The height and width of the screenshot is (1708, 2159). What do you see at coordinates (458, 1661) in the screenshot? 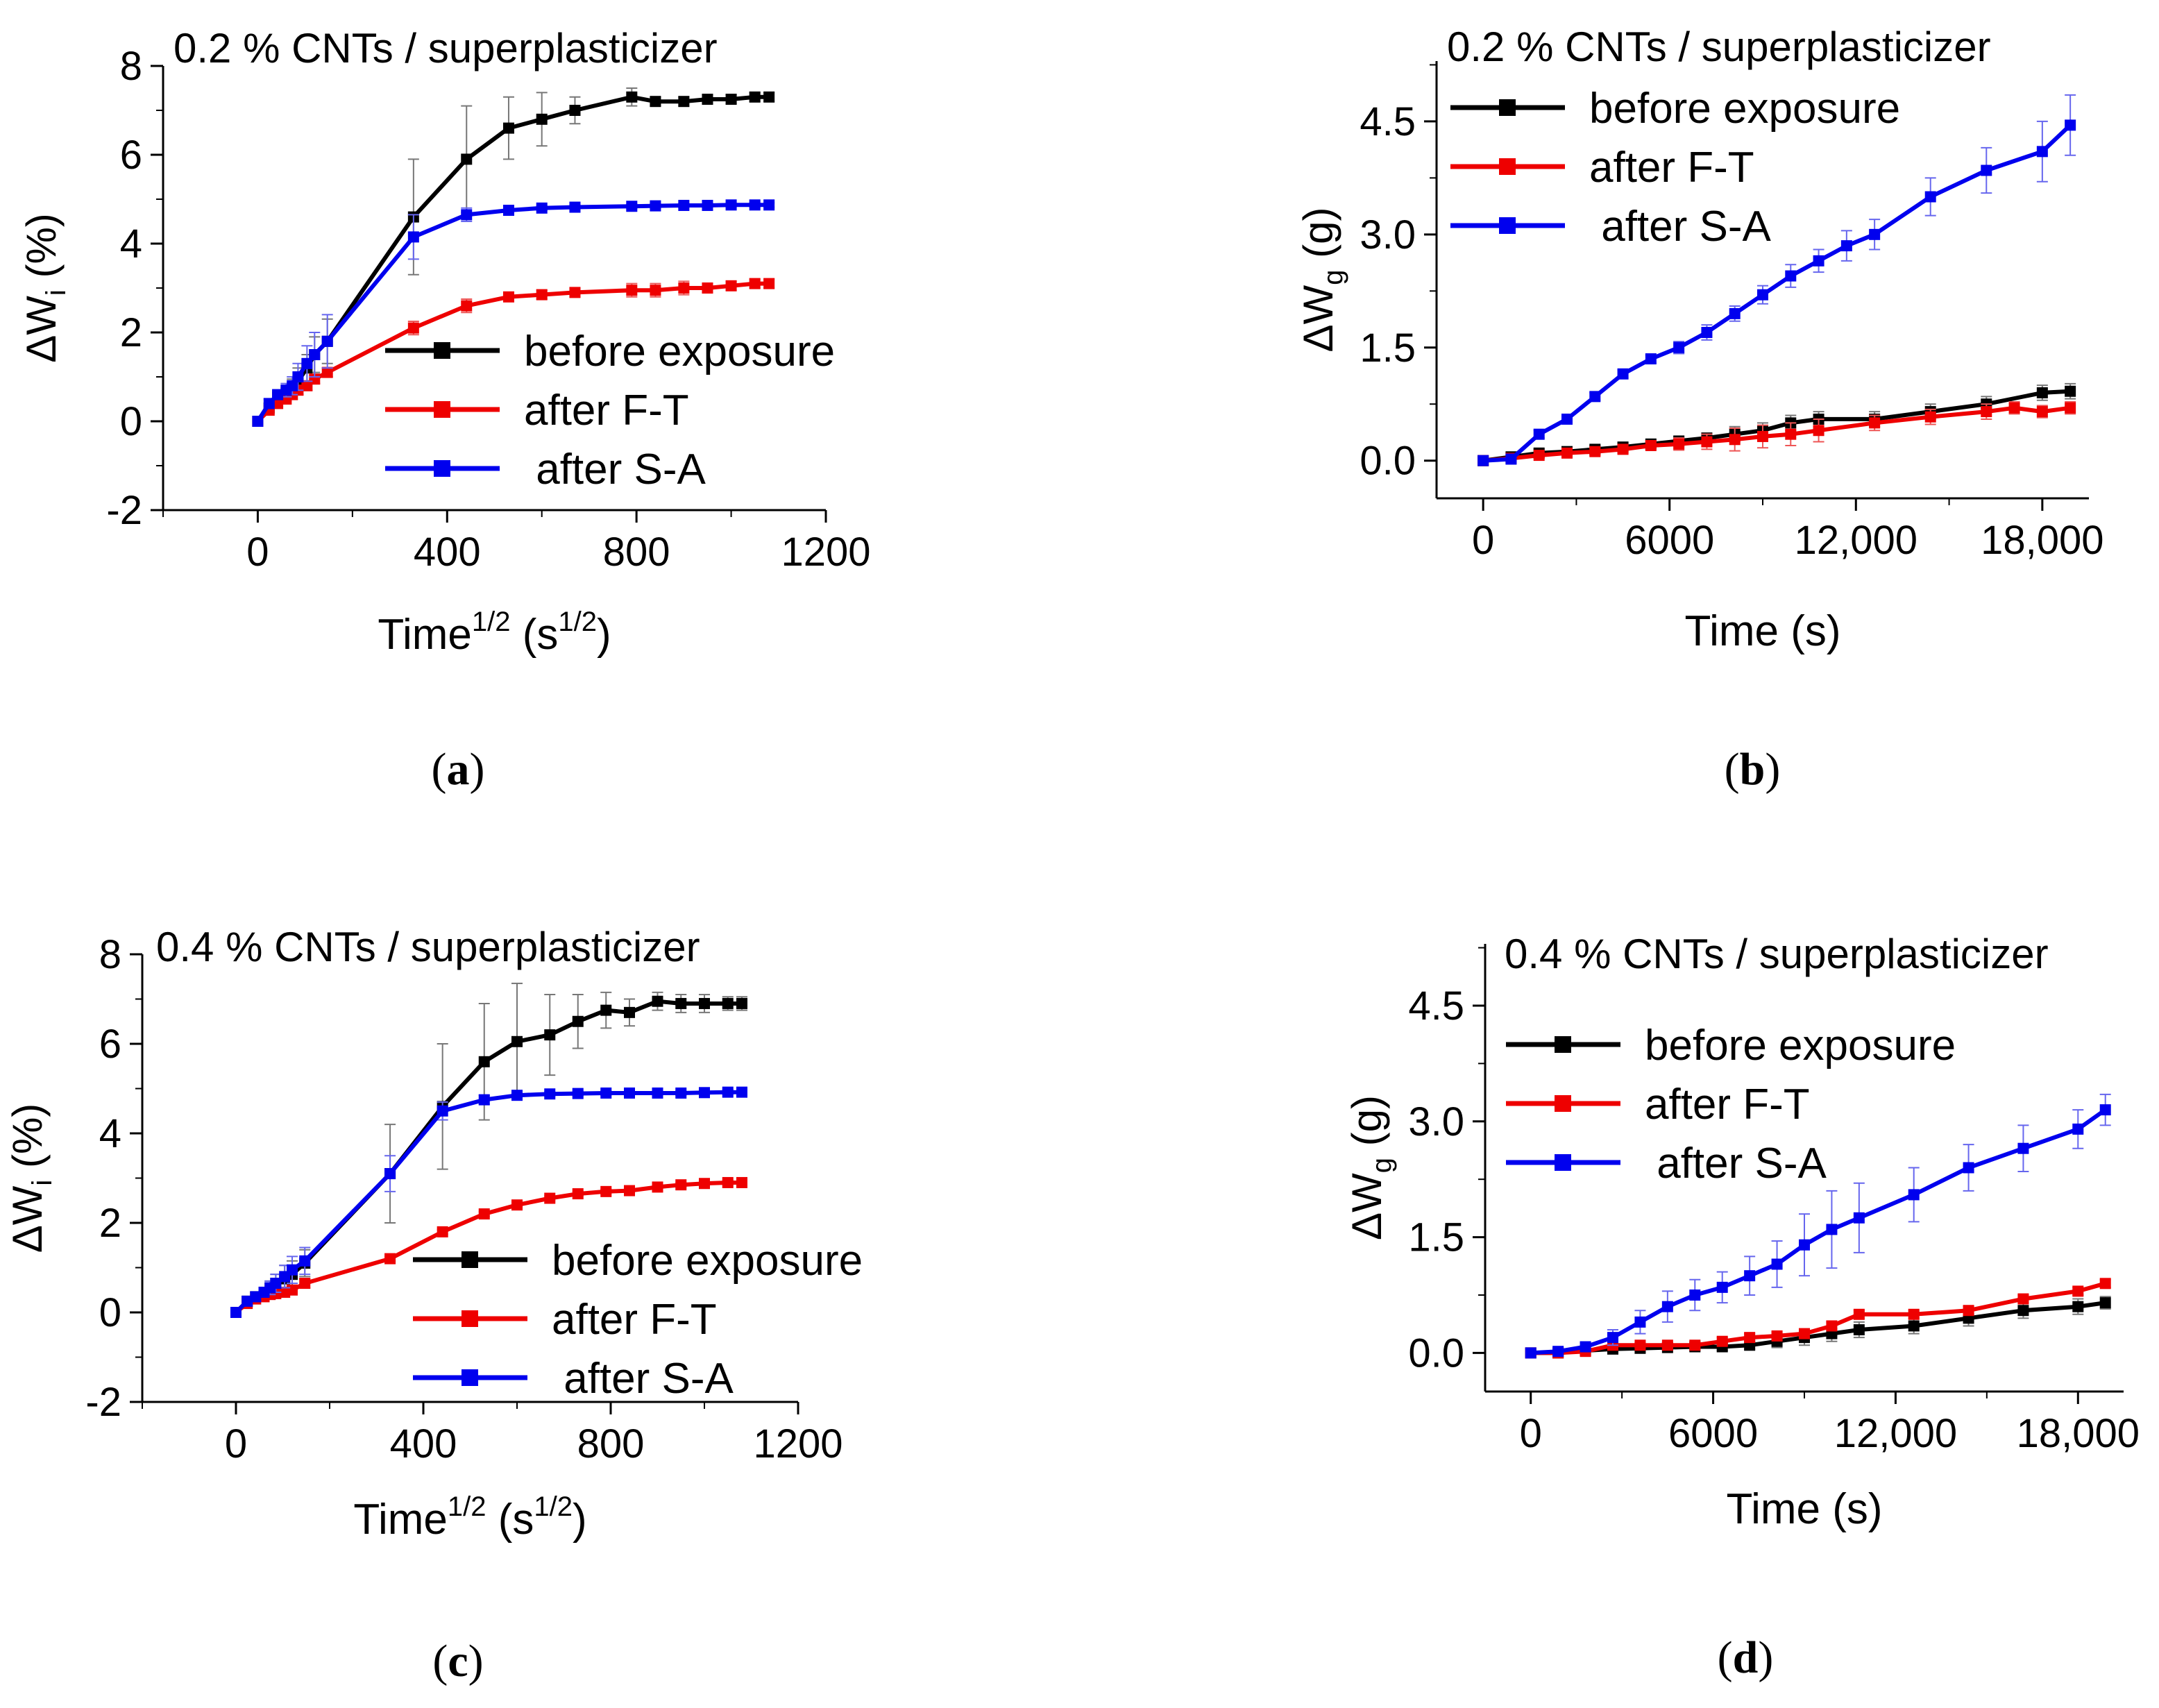
I see `panel-label: (c)` at bounding box center [458, 1661].